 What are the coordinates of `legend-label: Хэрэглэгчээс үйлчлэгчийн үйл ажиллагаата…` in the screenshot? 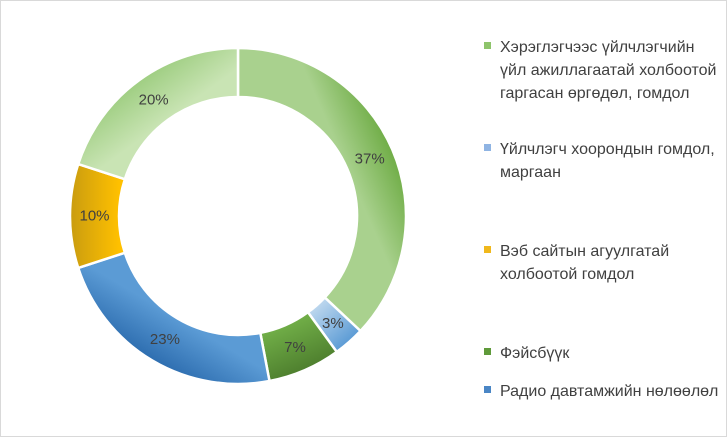 It's located at (608, 70).